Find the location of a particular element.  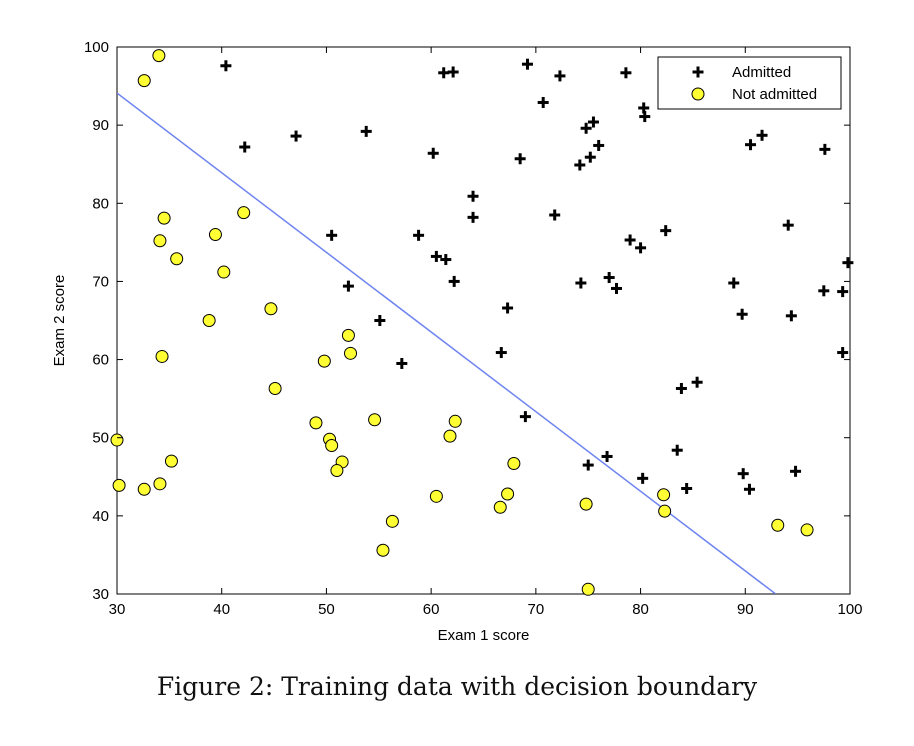

y-tick-label: 40 is located at coordinates (100, 516).